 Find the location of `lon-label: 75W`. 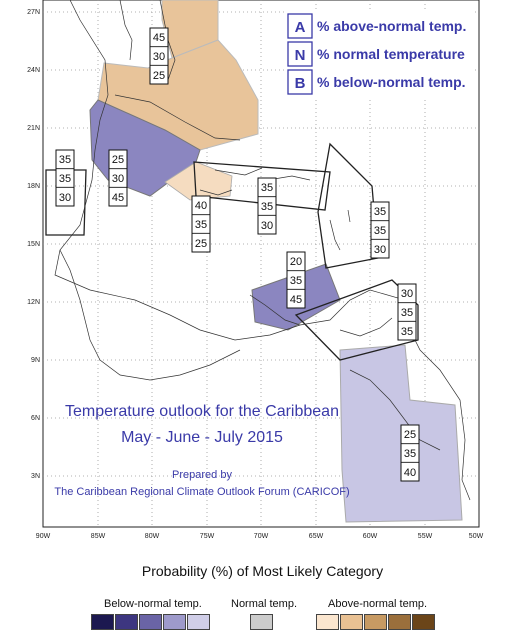

lon-label: 75W is located at coordinates (207, 536).